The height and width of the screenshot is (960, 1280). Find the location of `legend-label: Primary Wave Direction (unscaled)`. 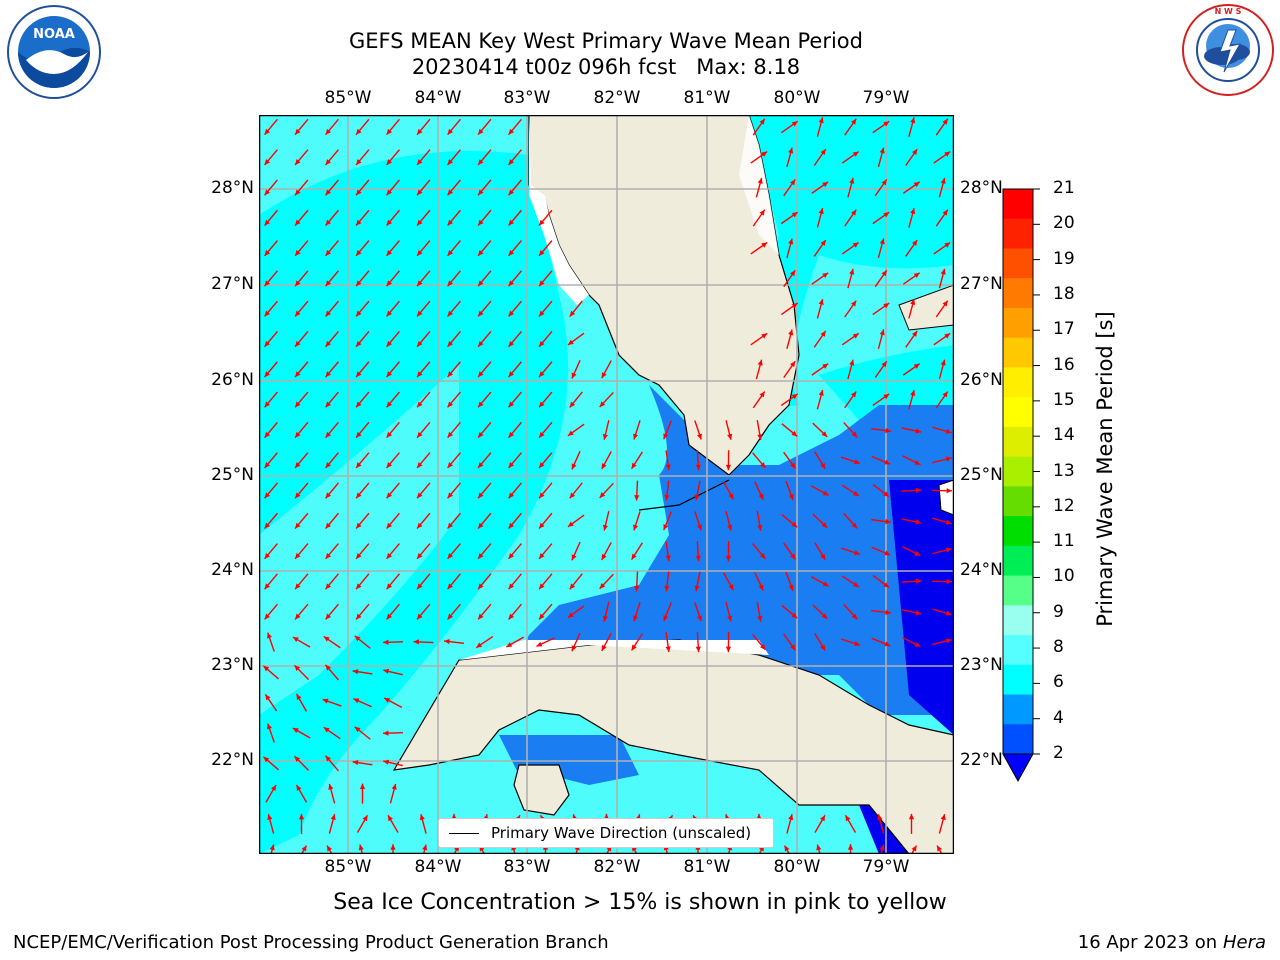

legend-label: Primary Wave Direction (unscaled) is located at coordinates (621, 833).